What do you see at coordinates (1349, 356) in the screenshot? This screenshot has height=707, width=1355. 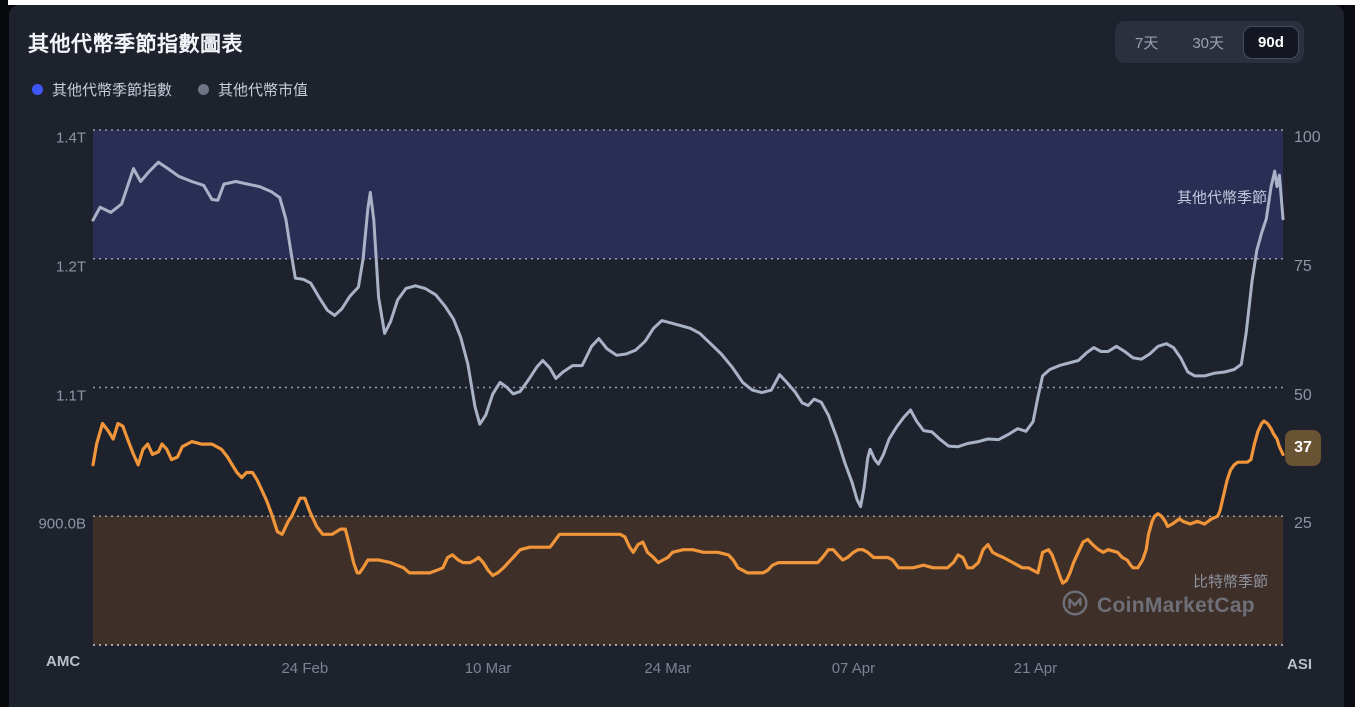 I see `page-right-strip` at bounding box center [1349, 356].